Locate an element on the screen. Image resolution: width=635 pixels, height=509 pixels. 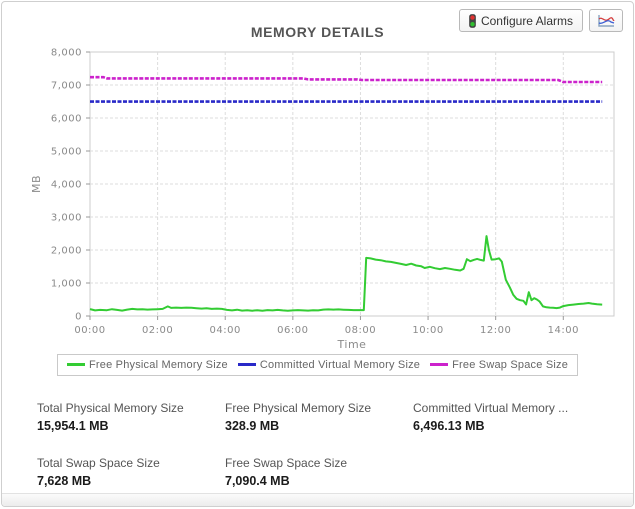
stat-value: 15,954.1 MB is located at coordinates (73, 426).